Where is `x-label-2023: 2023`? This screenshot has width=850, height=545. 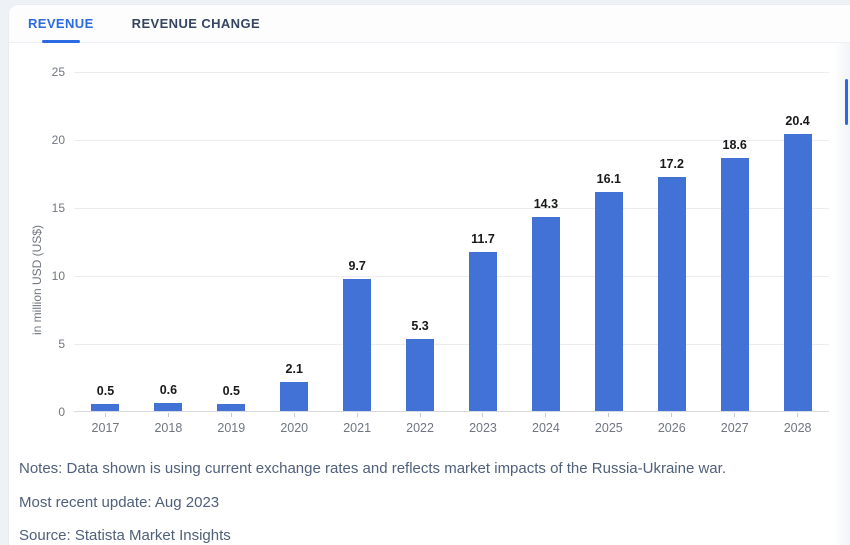
x-label-2023: 2023 is located at coordinates (483, 428).